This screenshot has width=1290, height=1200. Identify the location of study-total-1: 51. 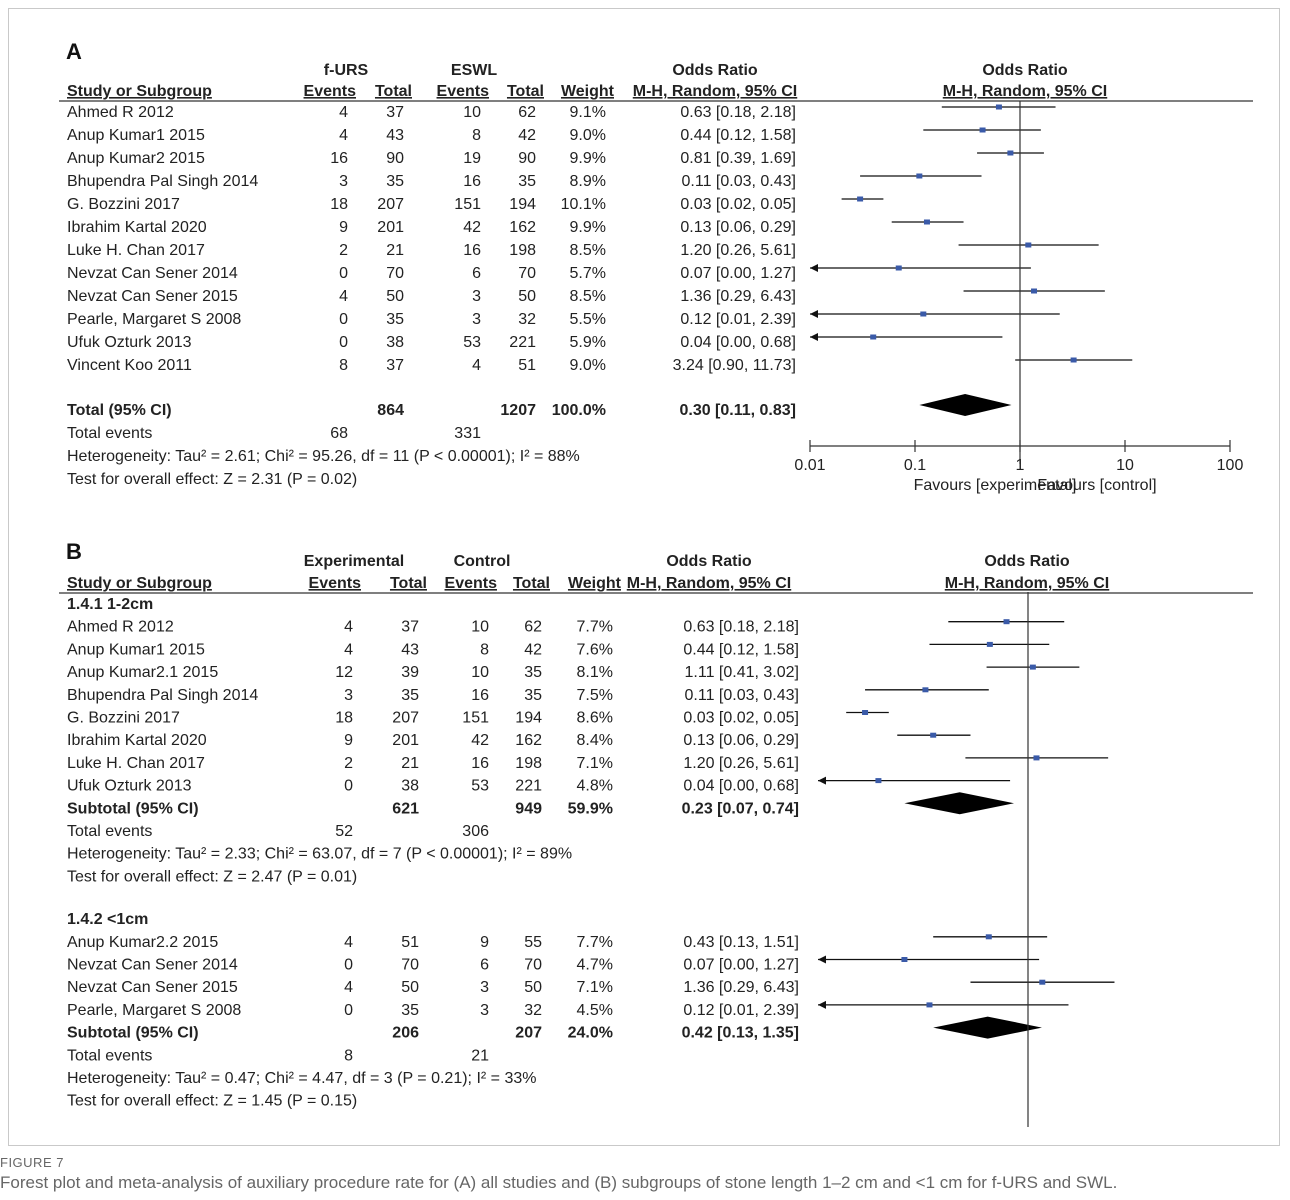
(410, 942).